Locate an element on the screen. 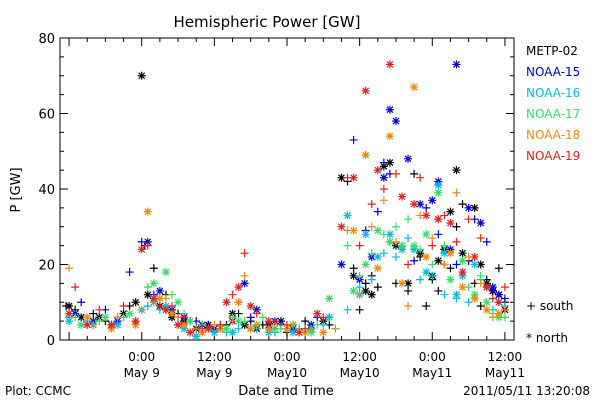 The height and width of the screenshot is (400, 600). x-tick-date-label: May 9 is located at coordinates (142, 373).